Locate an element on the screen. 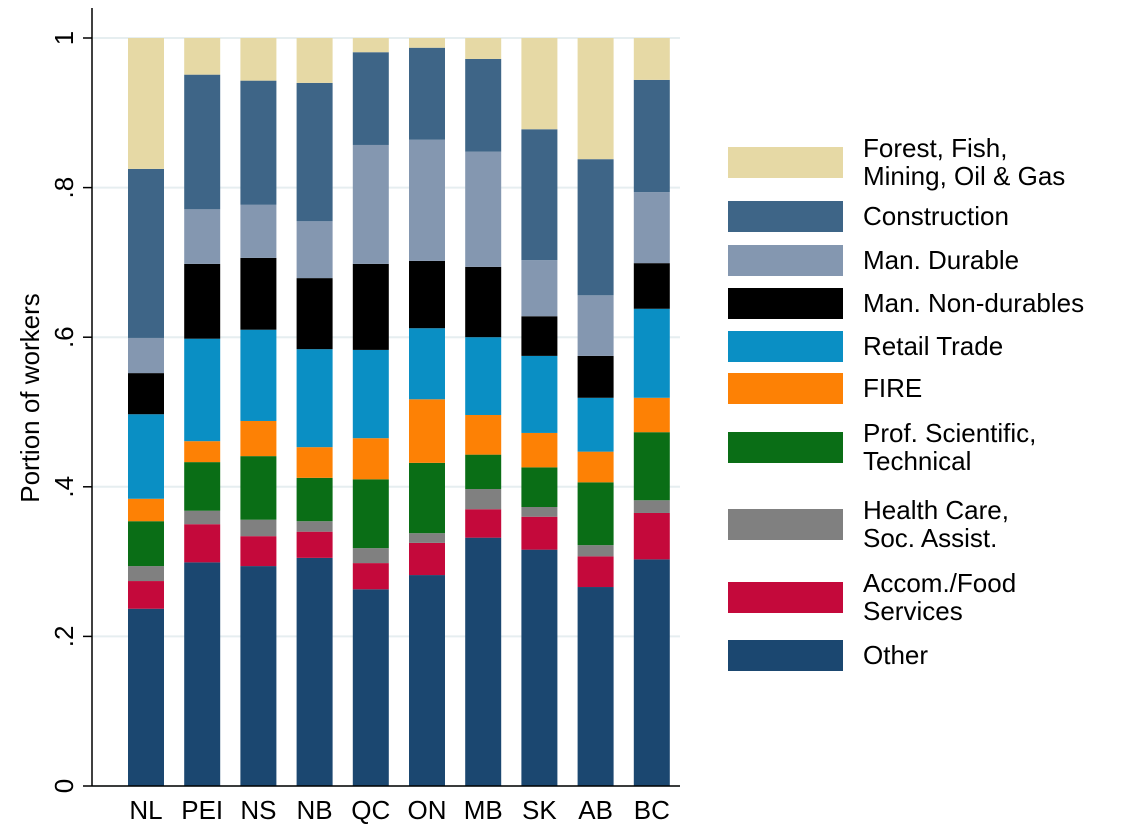 The image size is (1128, 829). y-axis-label: Portion of workers is located at coordinates (30, 398).